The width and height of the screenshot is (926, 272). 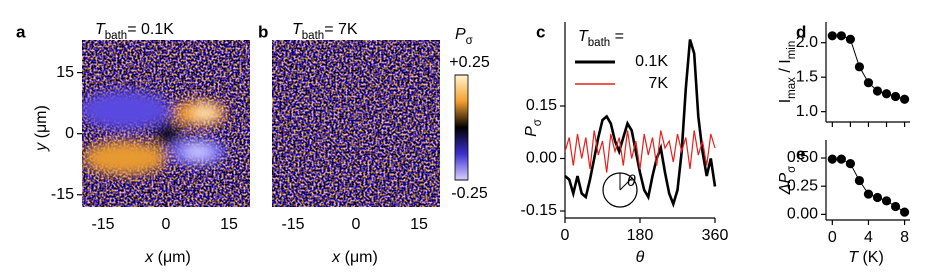 I want to click on y-tick-label: 0.50, so click(x=802, y=157).